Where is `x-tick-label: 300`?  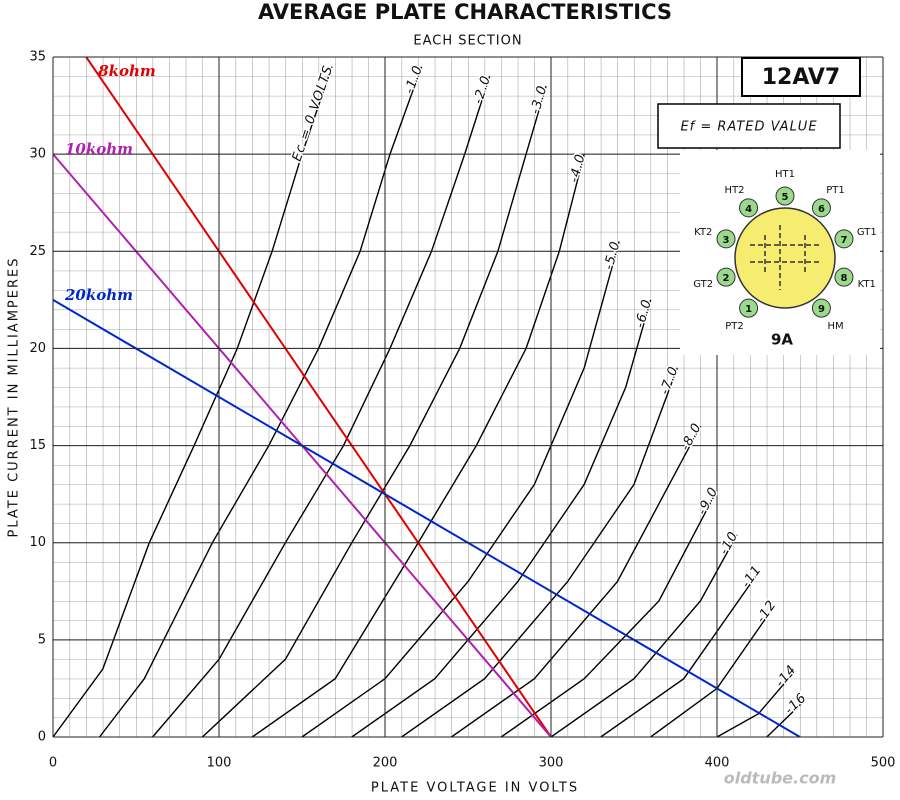
x-tick-label: 300 is located at coordinates (551, 763).